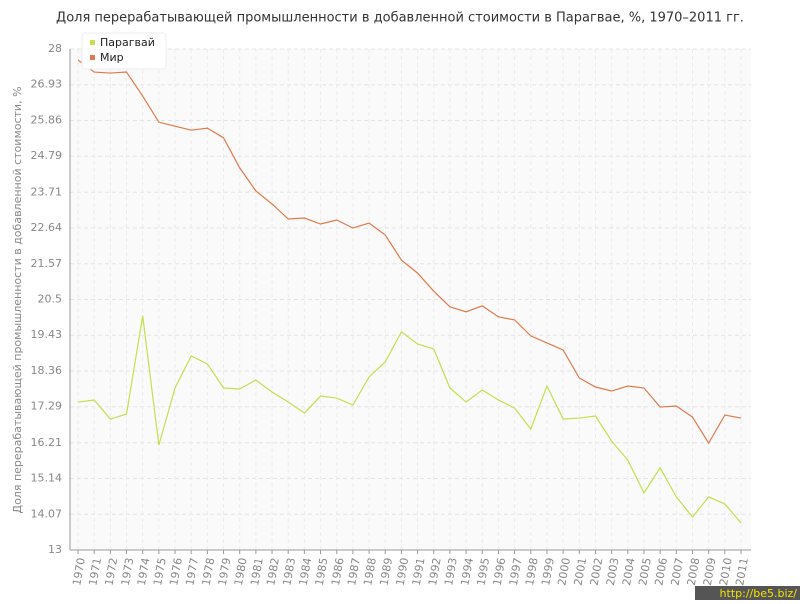  I want to click on x-tick-label: 2011, so click(742, 572).